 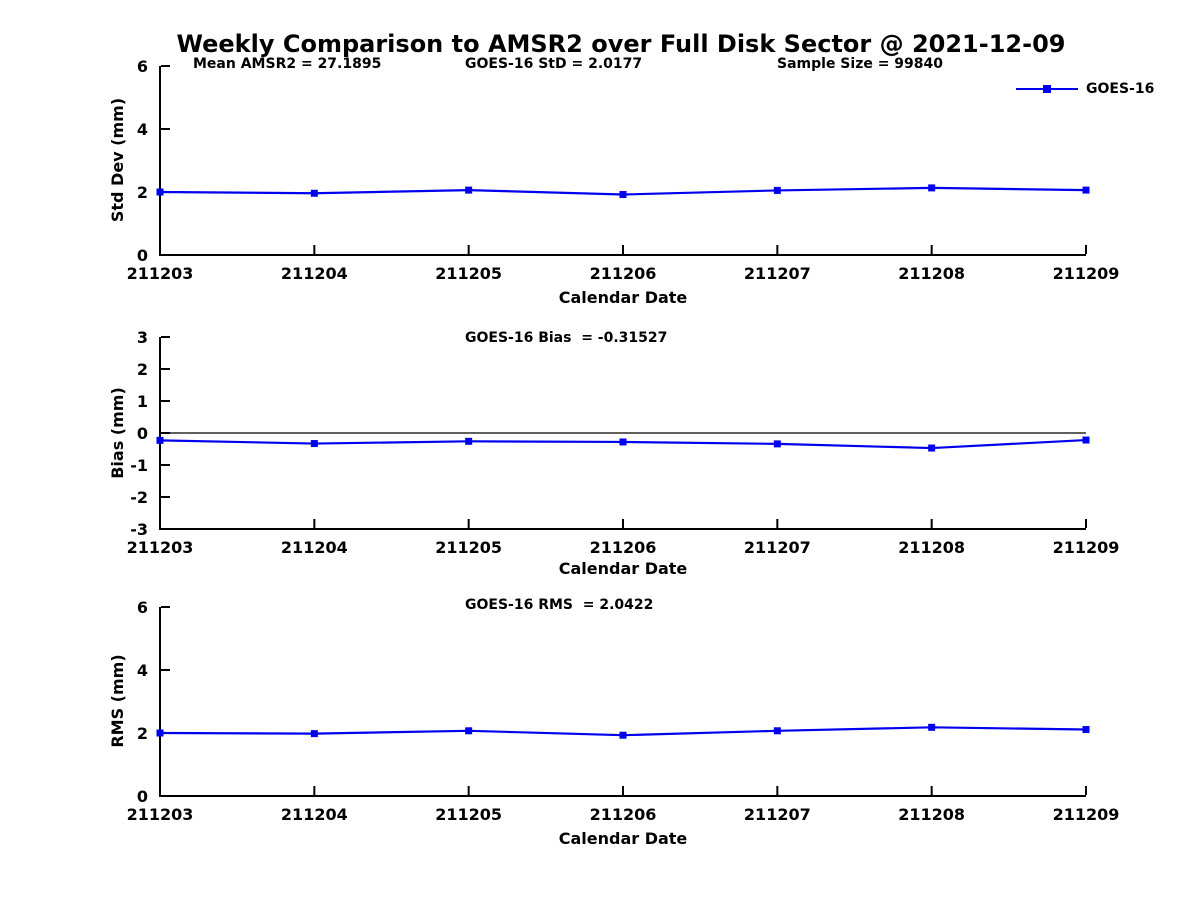 What do you see at coordinates (139, 529) in the screenshot?
I see `y-tick-label: -3` at bounding box center [139, 529].